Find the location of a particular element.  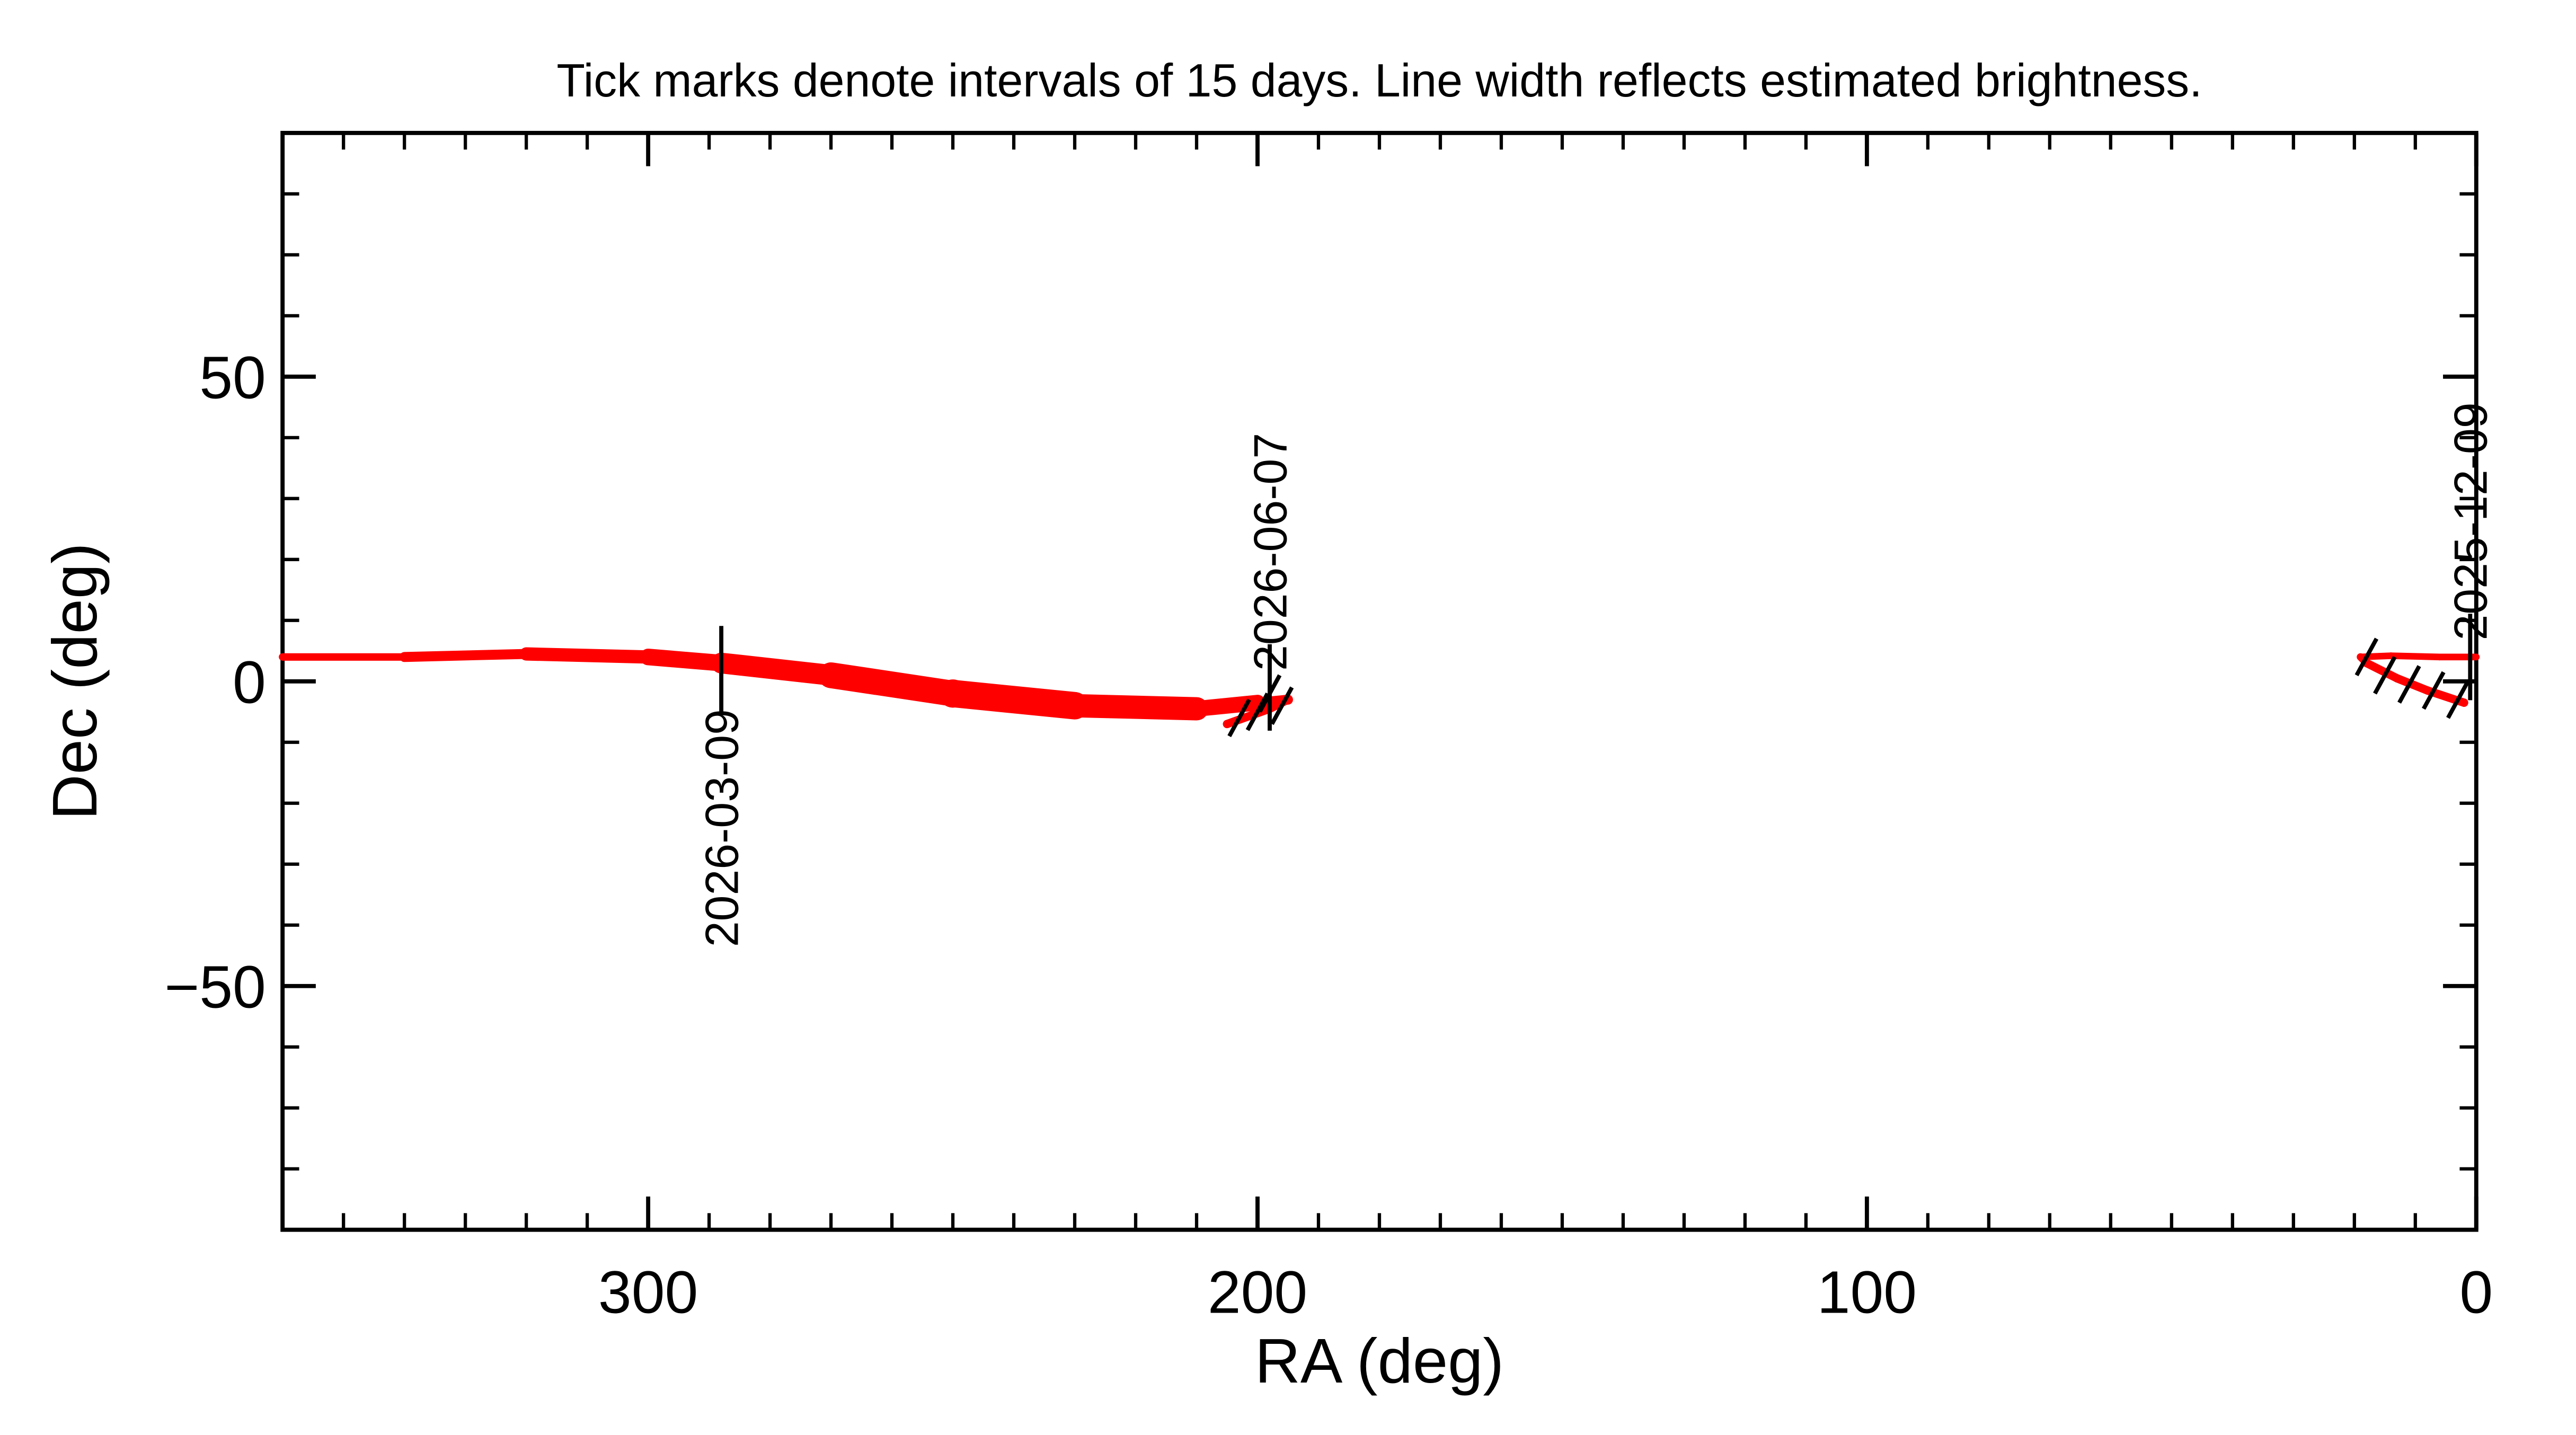

x-tick-label: 0 is located at coordinates (2476, 1292).